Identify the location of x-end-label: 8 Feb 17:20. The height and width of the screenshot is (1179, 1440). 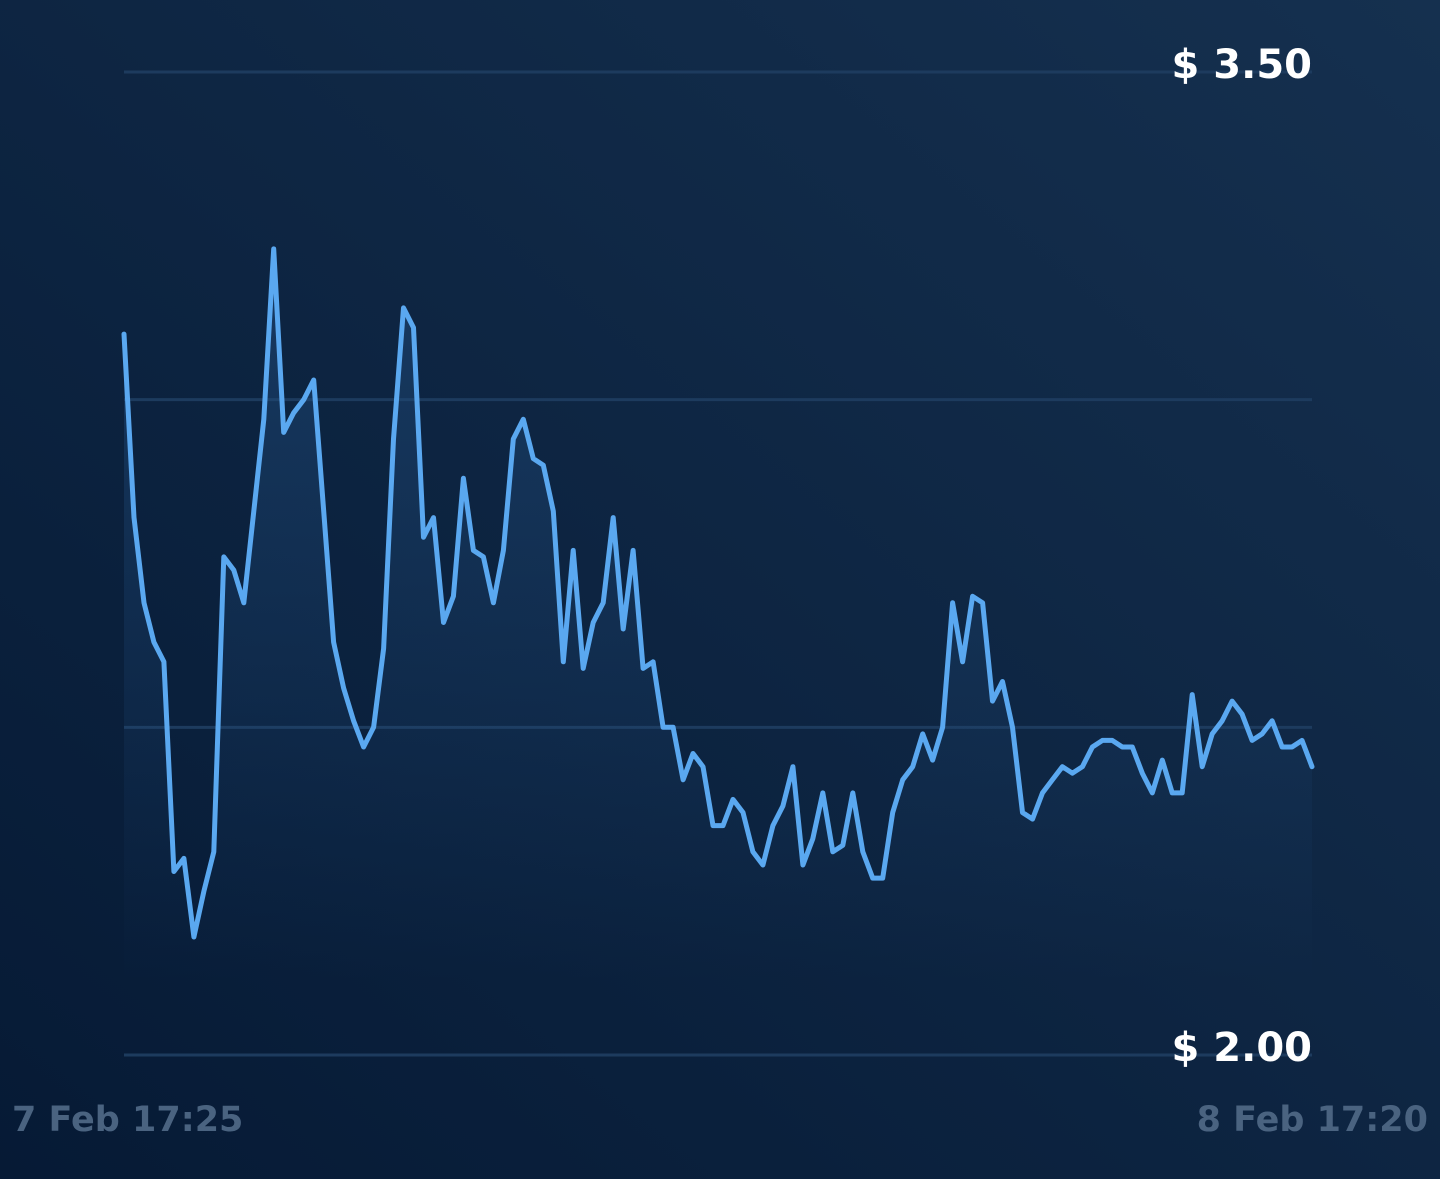
(1312, 1120).